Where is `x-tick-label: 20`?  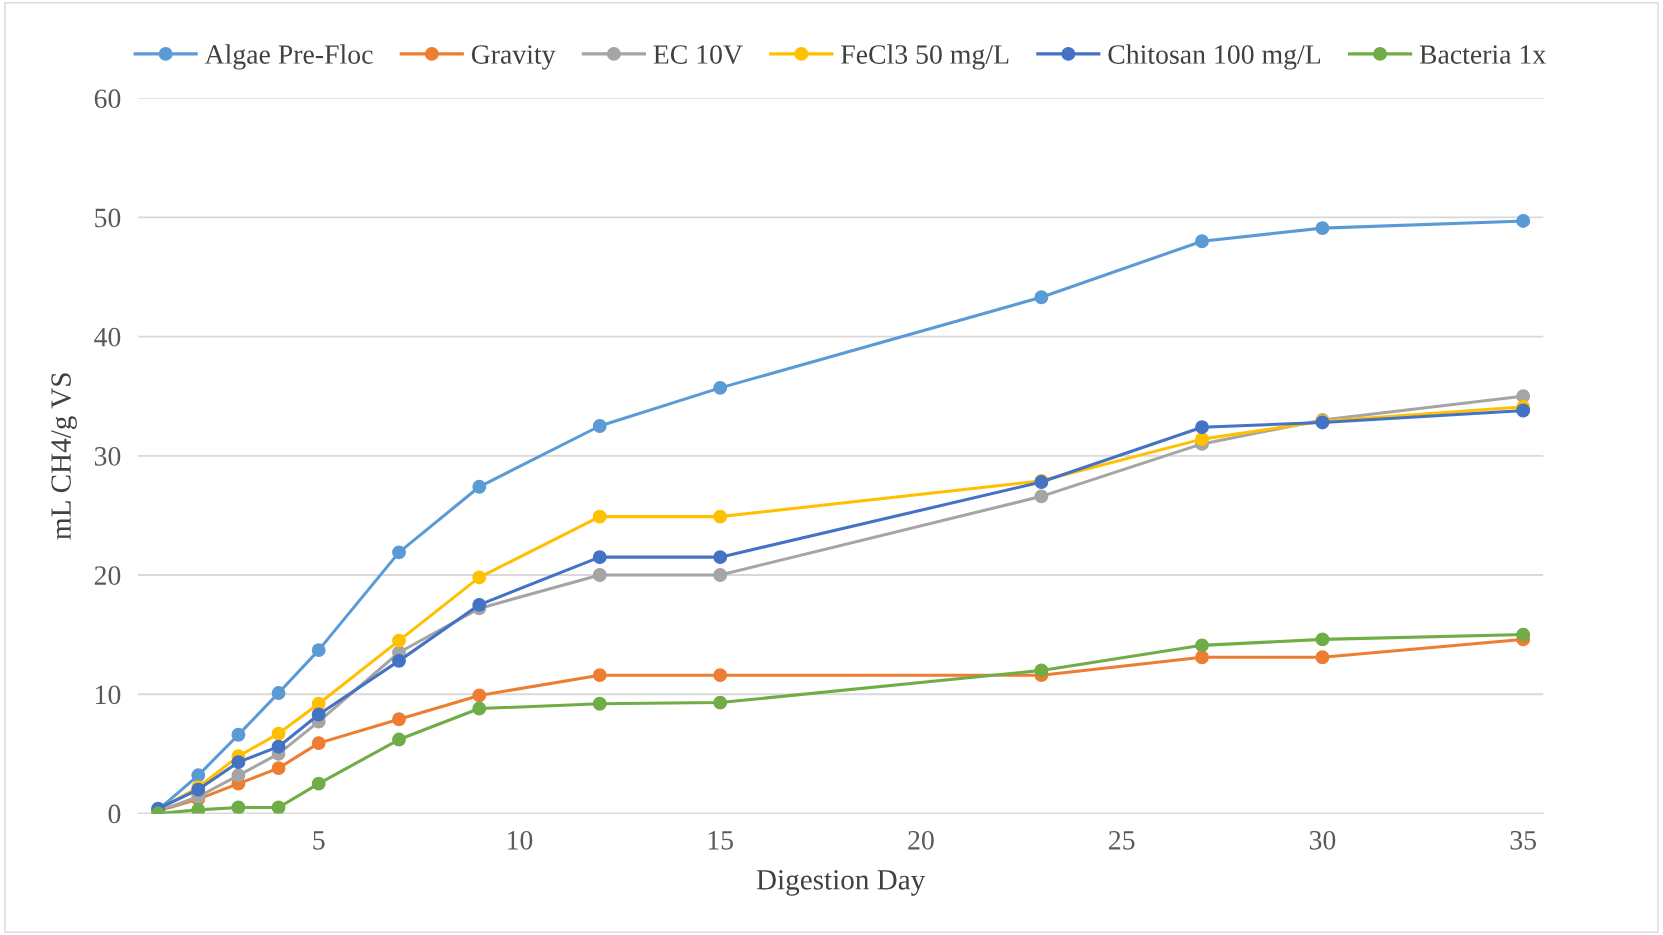 x-tick-label: 20 is located at coordinates (921, 840).